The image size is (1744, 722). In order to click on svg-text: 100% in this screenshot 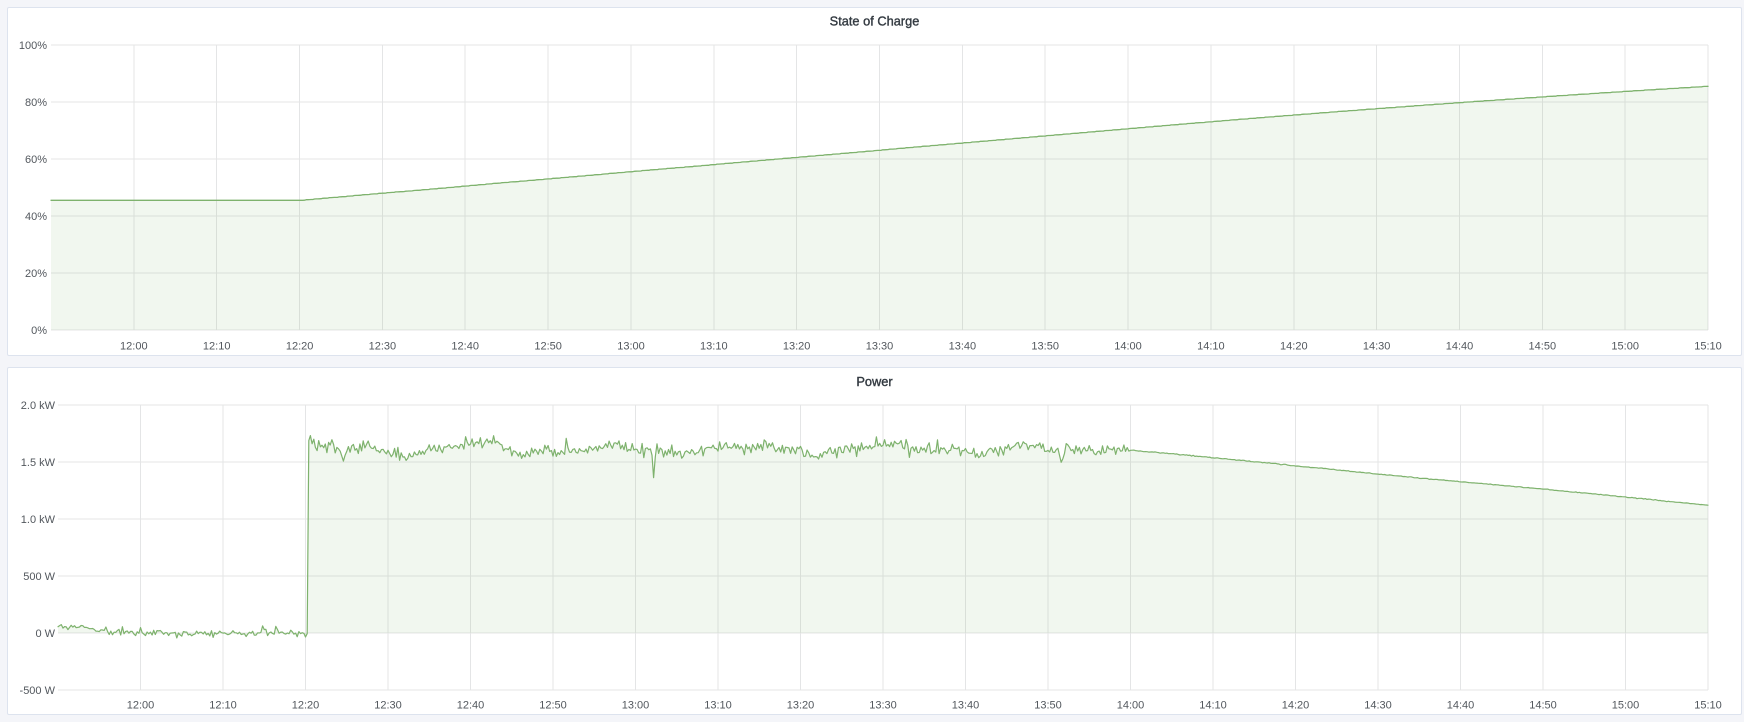, I will do `click(33, 46)`.